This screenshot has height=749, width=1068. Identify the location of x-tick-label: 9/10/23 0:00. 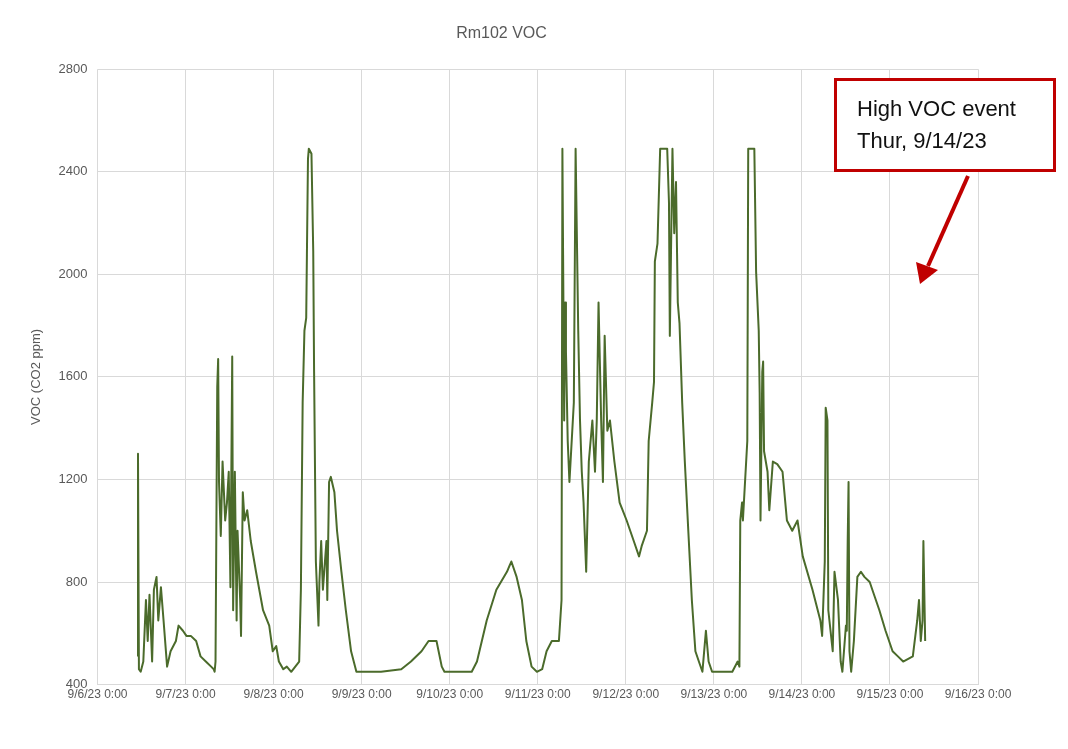
(450, 694).